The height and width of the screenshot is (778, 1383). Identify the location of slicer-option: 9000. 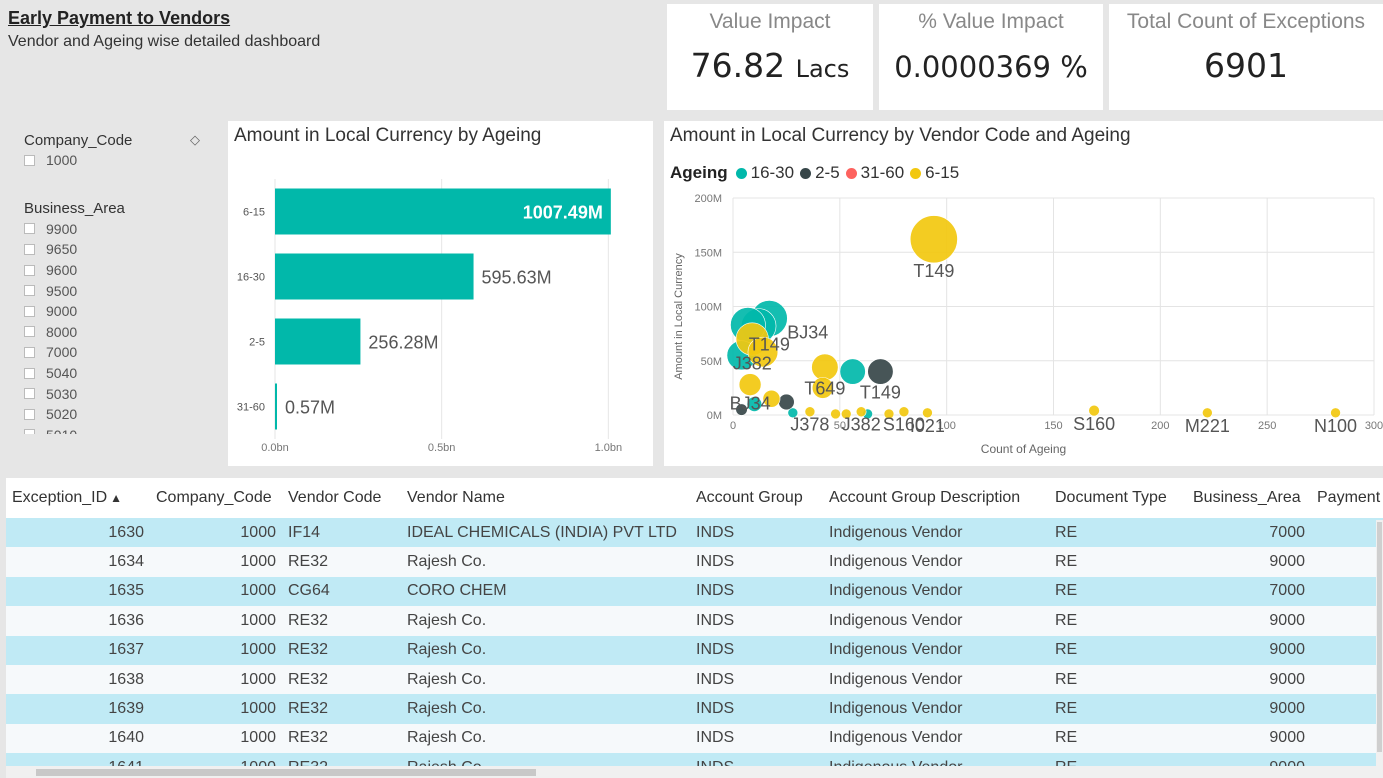
(114, 311).